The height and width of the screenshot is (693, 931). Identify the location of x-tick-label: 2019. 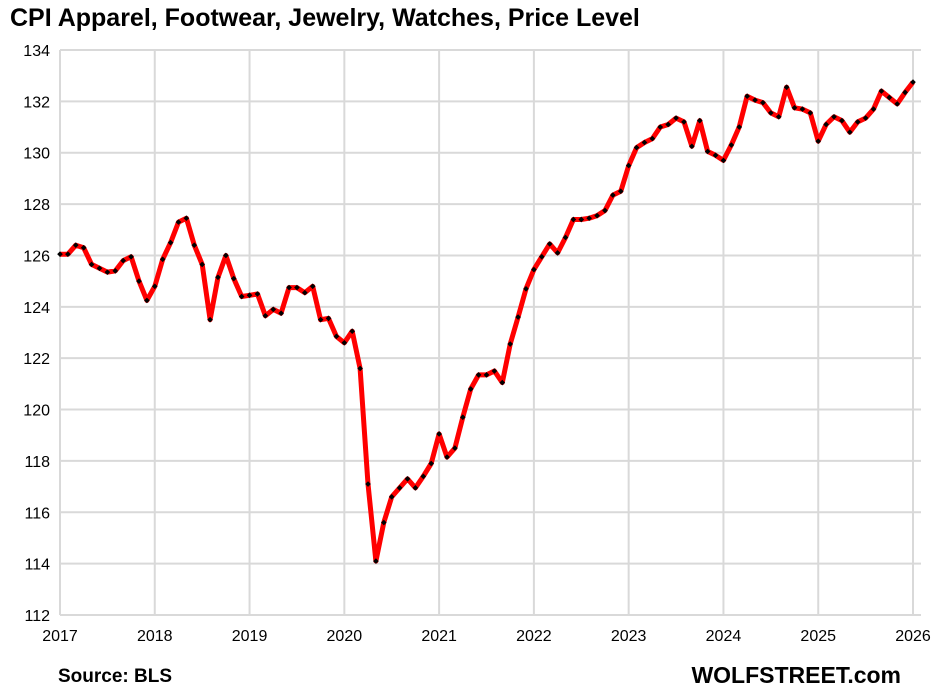
(250, 636).